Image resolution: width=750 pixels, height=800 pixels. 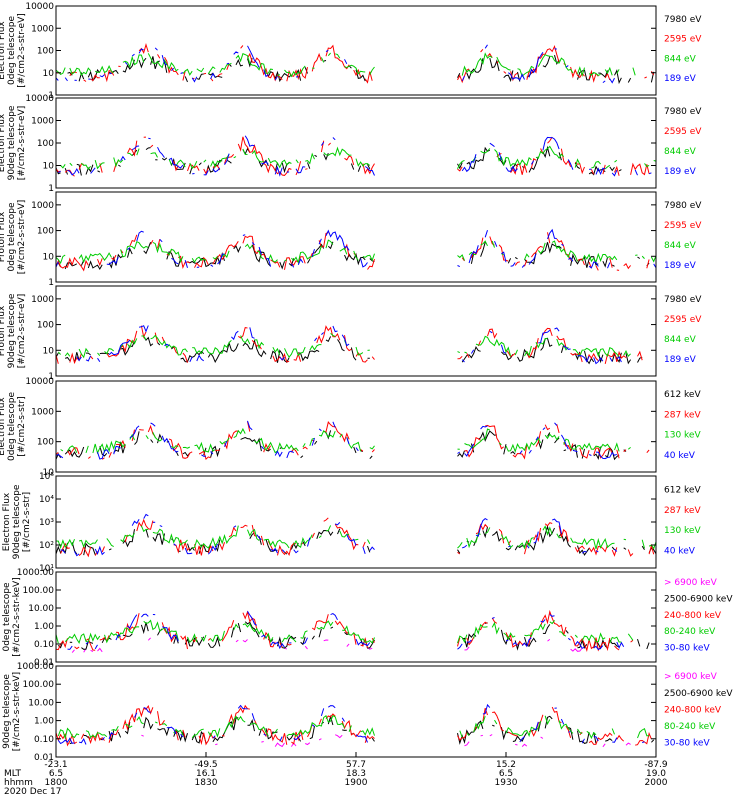 I want to click on x-tick-label: 1900, so click(x=356, y=783).